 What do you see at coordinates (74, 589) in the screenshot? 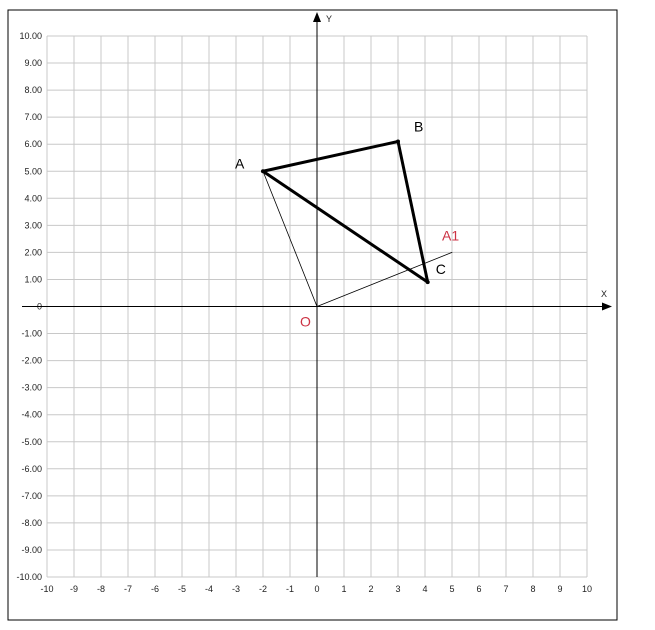
I see `x-tick-label: -9` at bounding box center [74, 589].